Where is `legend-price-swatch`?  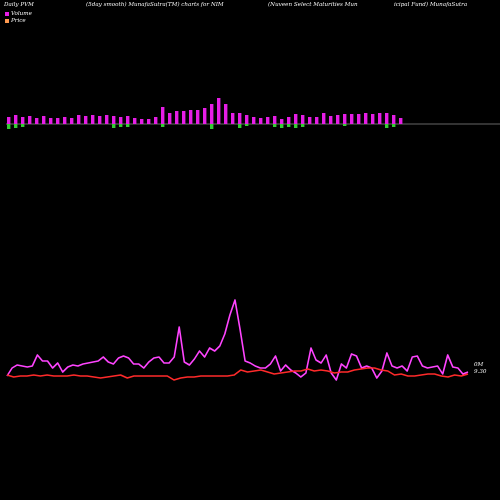 legend-price-swatch is located at coordinates (7, 21).